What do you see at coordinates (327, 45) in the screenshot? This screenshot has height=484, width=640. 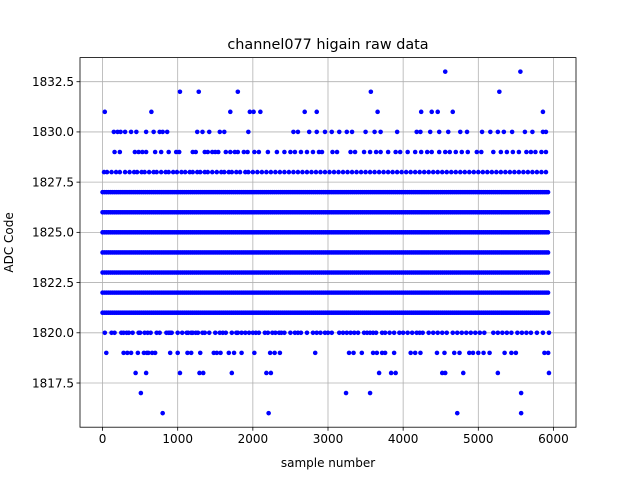 I see `chart-title: channel077 higain raw data` at bounding box center [327, 45].